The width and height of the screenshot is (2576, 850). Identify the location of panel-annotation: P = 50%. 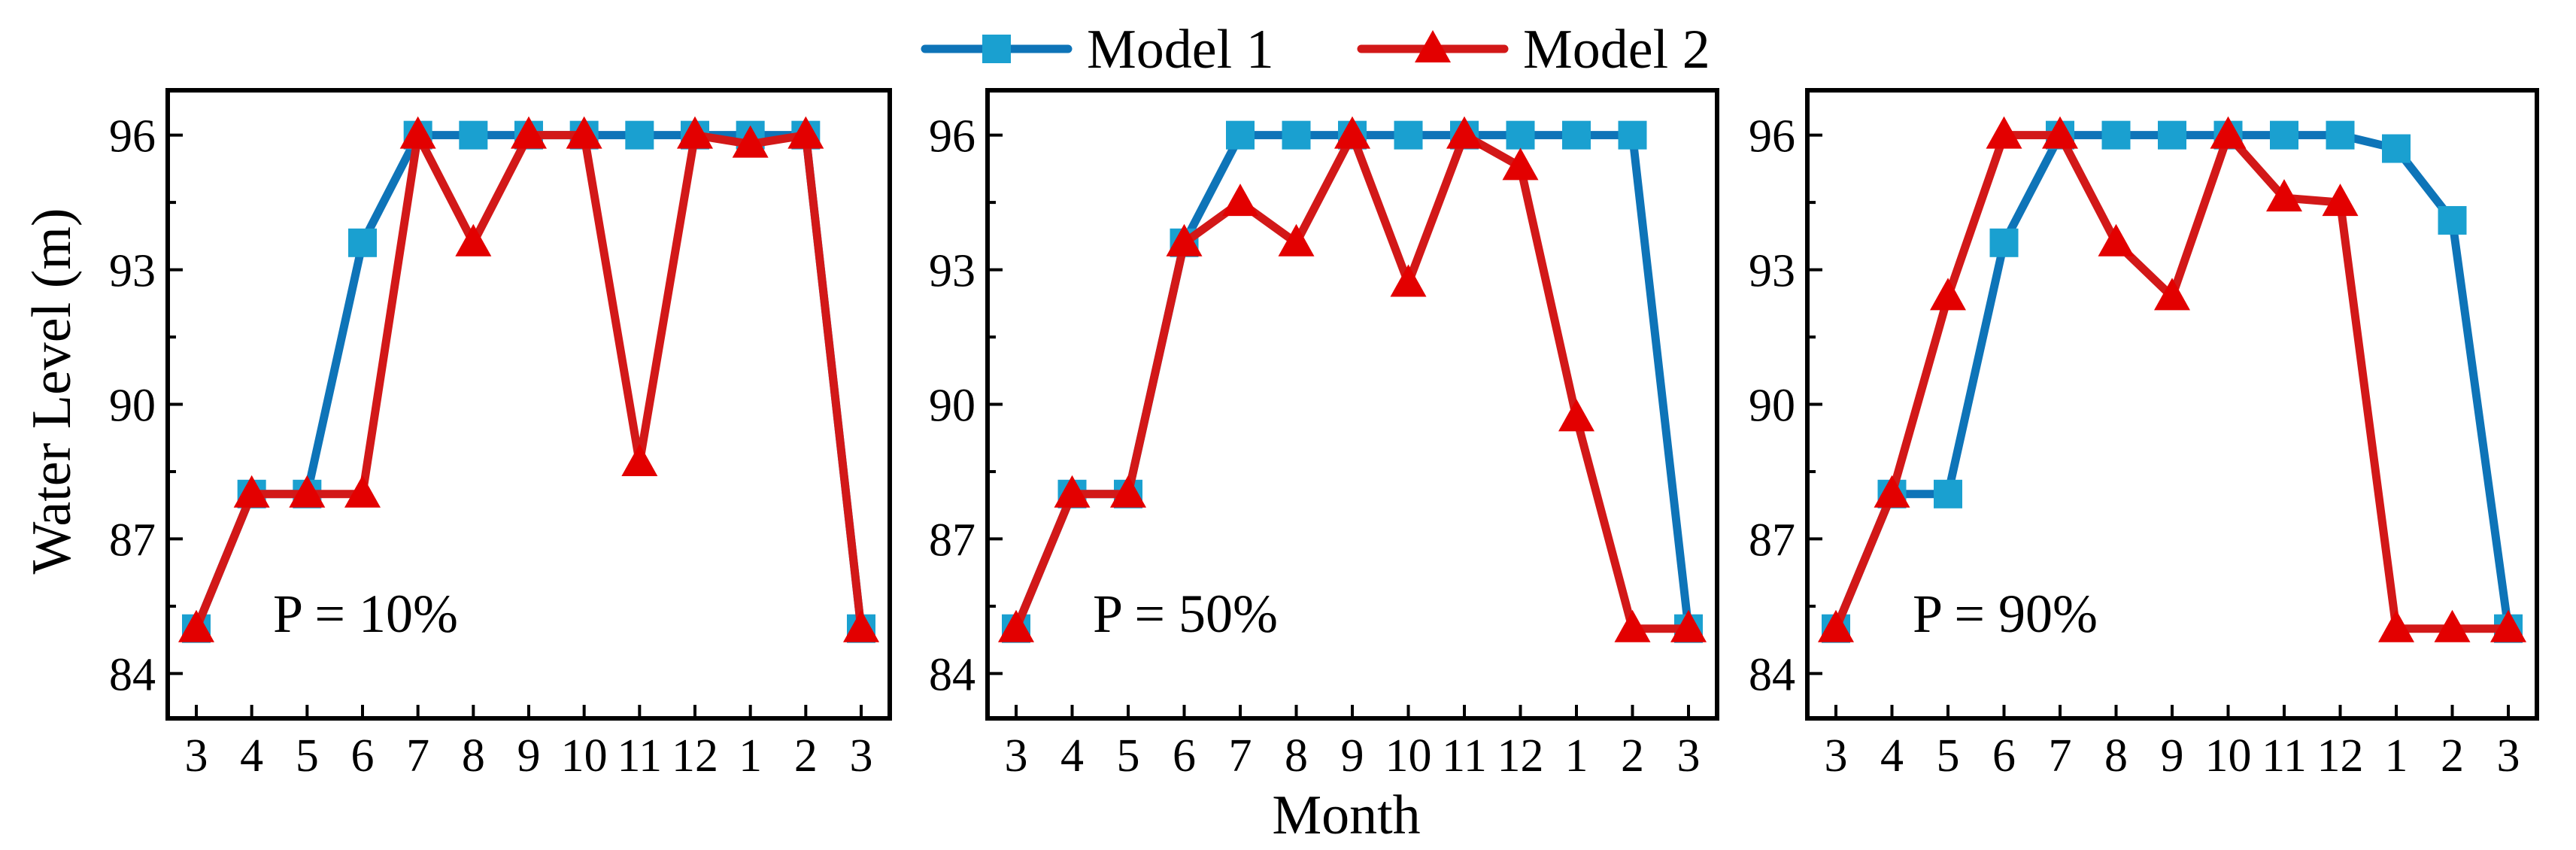
(1185, 614).